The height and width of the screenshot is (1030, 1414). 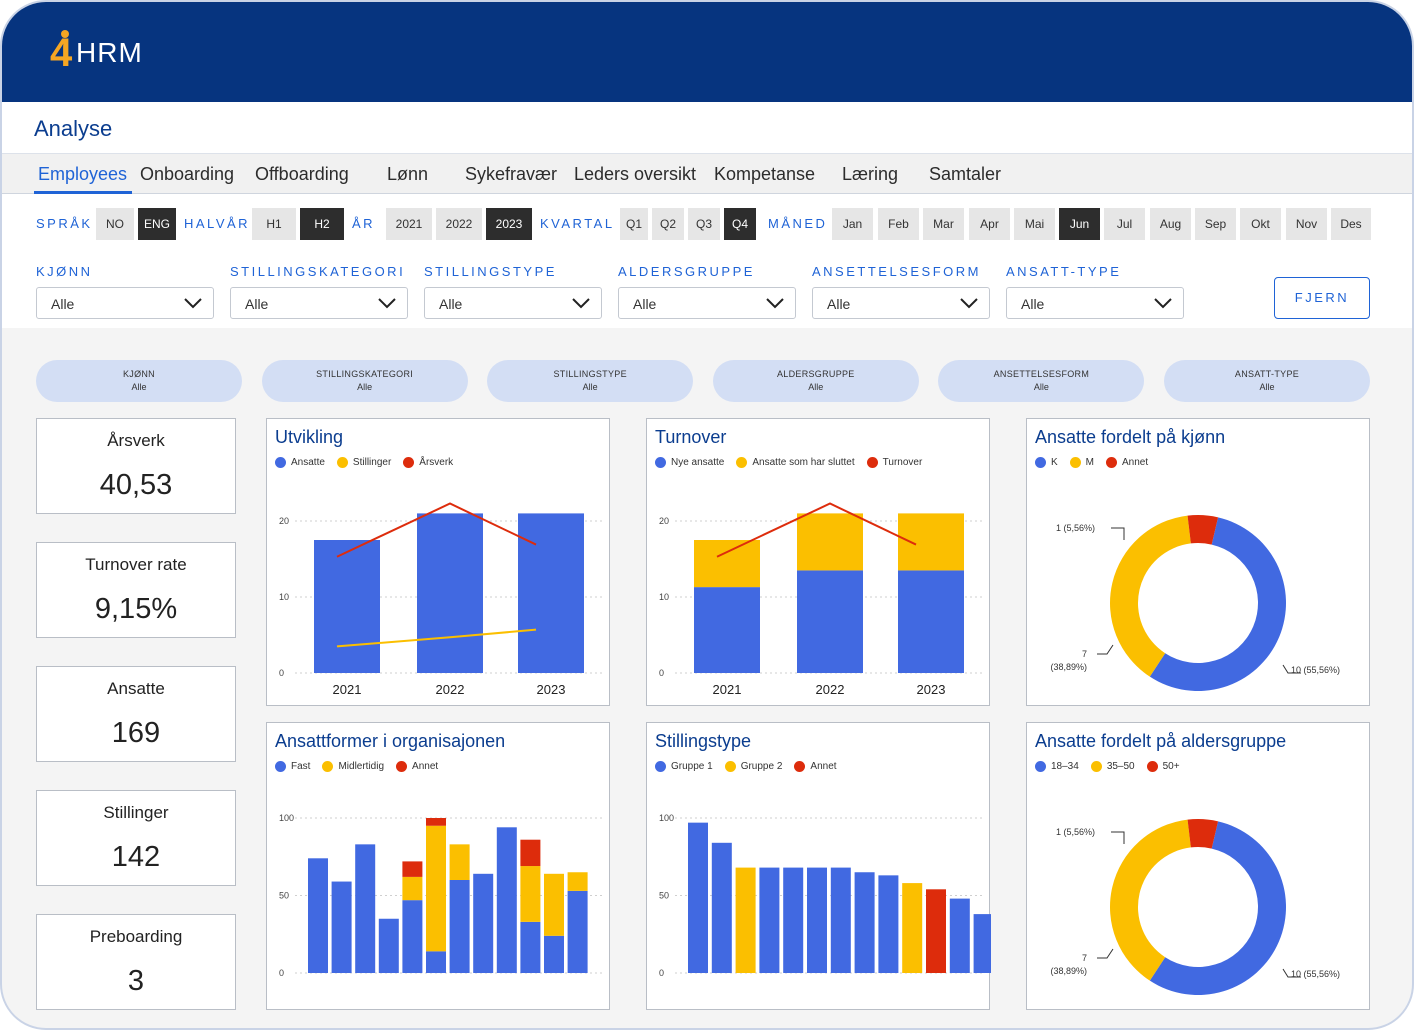 I want to click on filter-chip-kvartal-q2: Q2, so click(x=668, y=224).